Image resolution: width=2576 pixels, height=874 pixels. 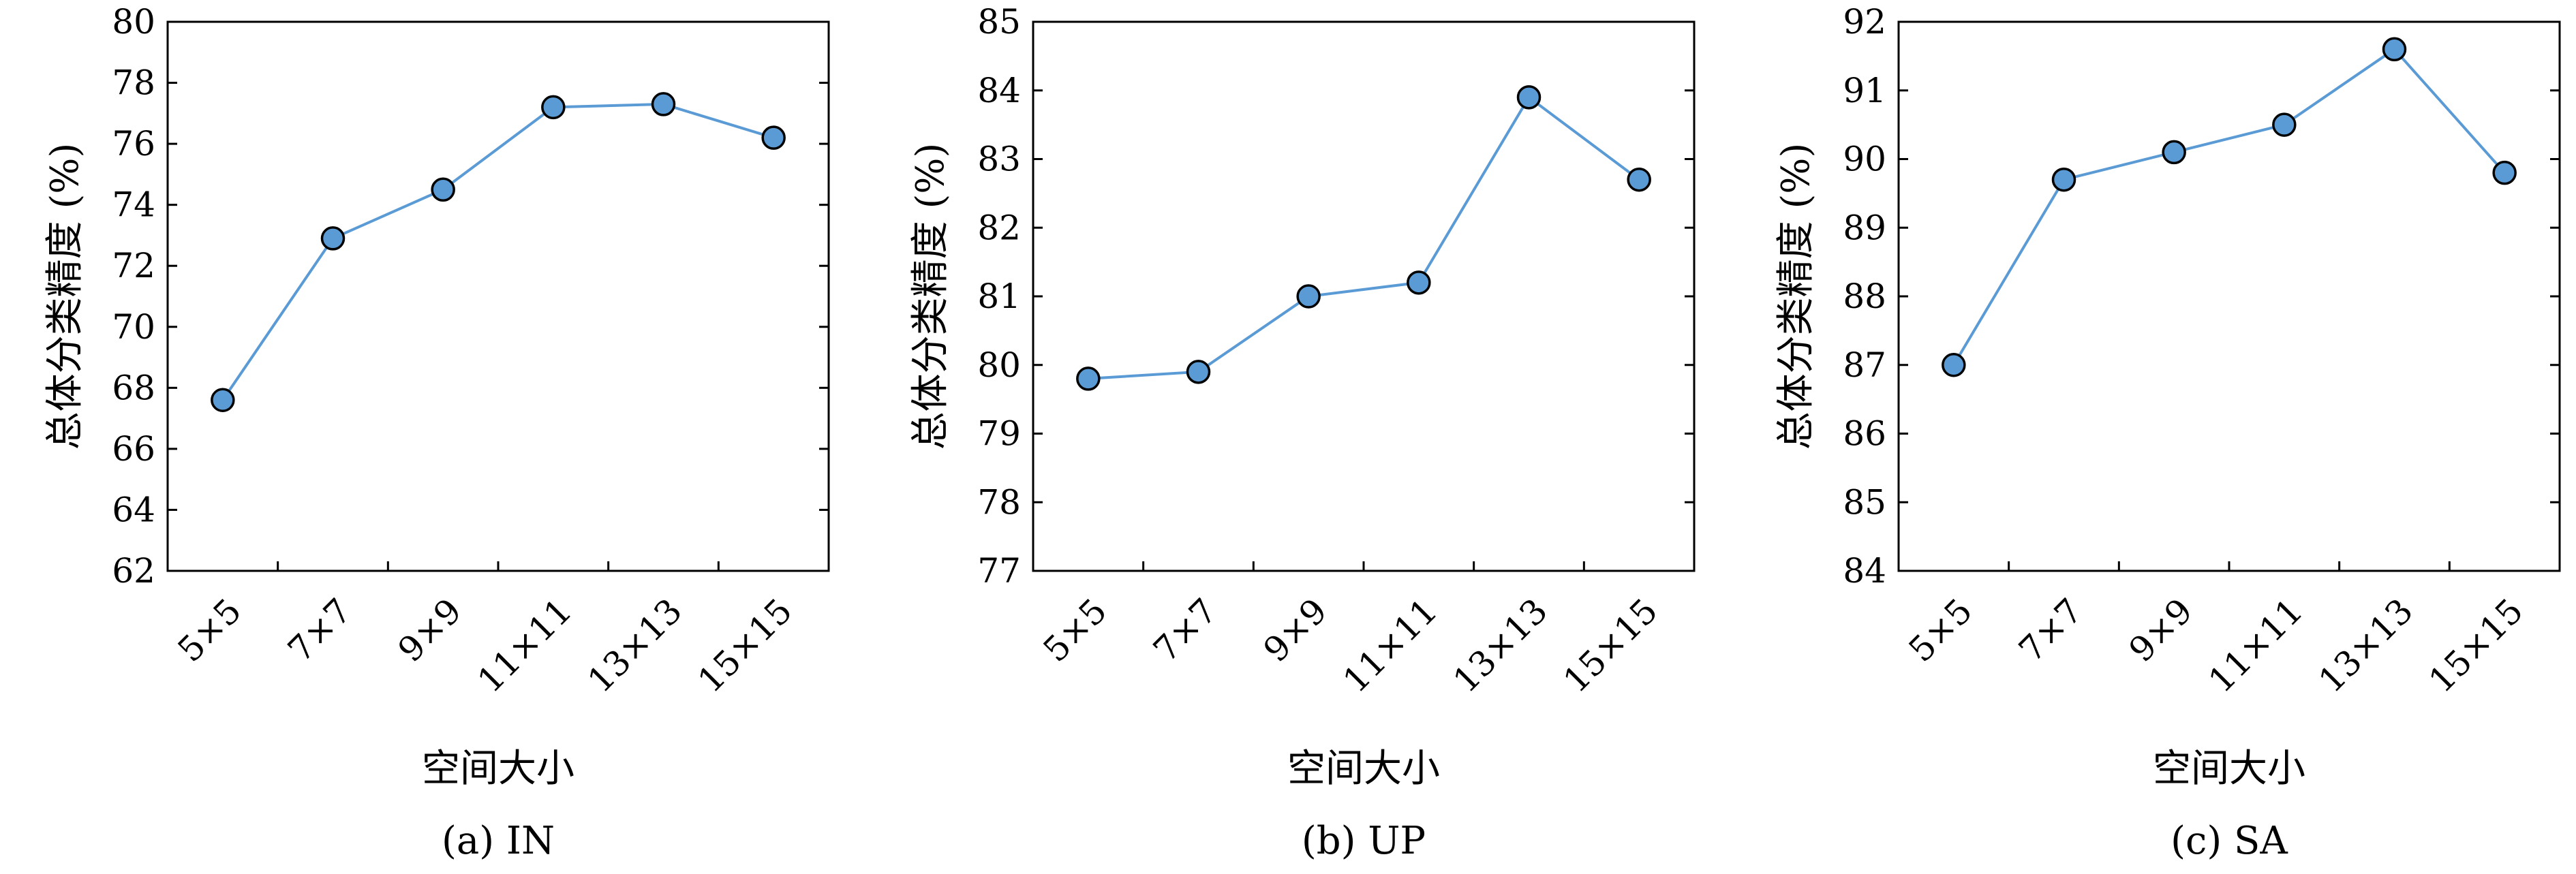 I want to click on y-tick-label: 90, so click(x=1865, y=159).